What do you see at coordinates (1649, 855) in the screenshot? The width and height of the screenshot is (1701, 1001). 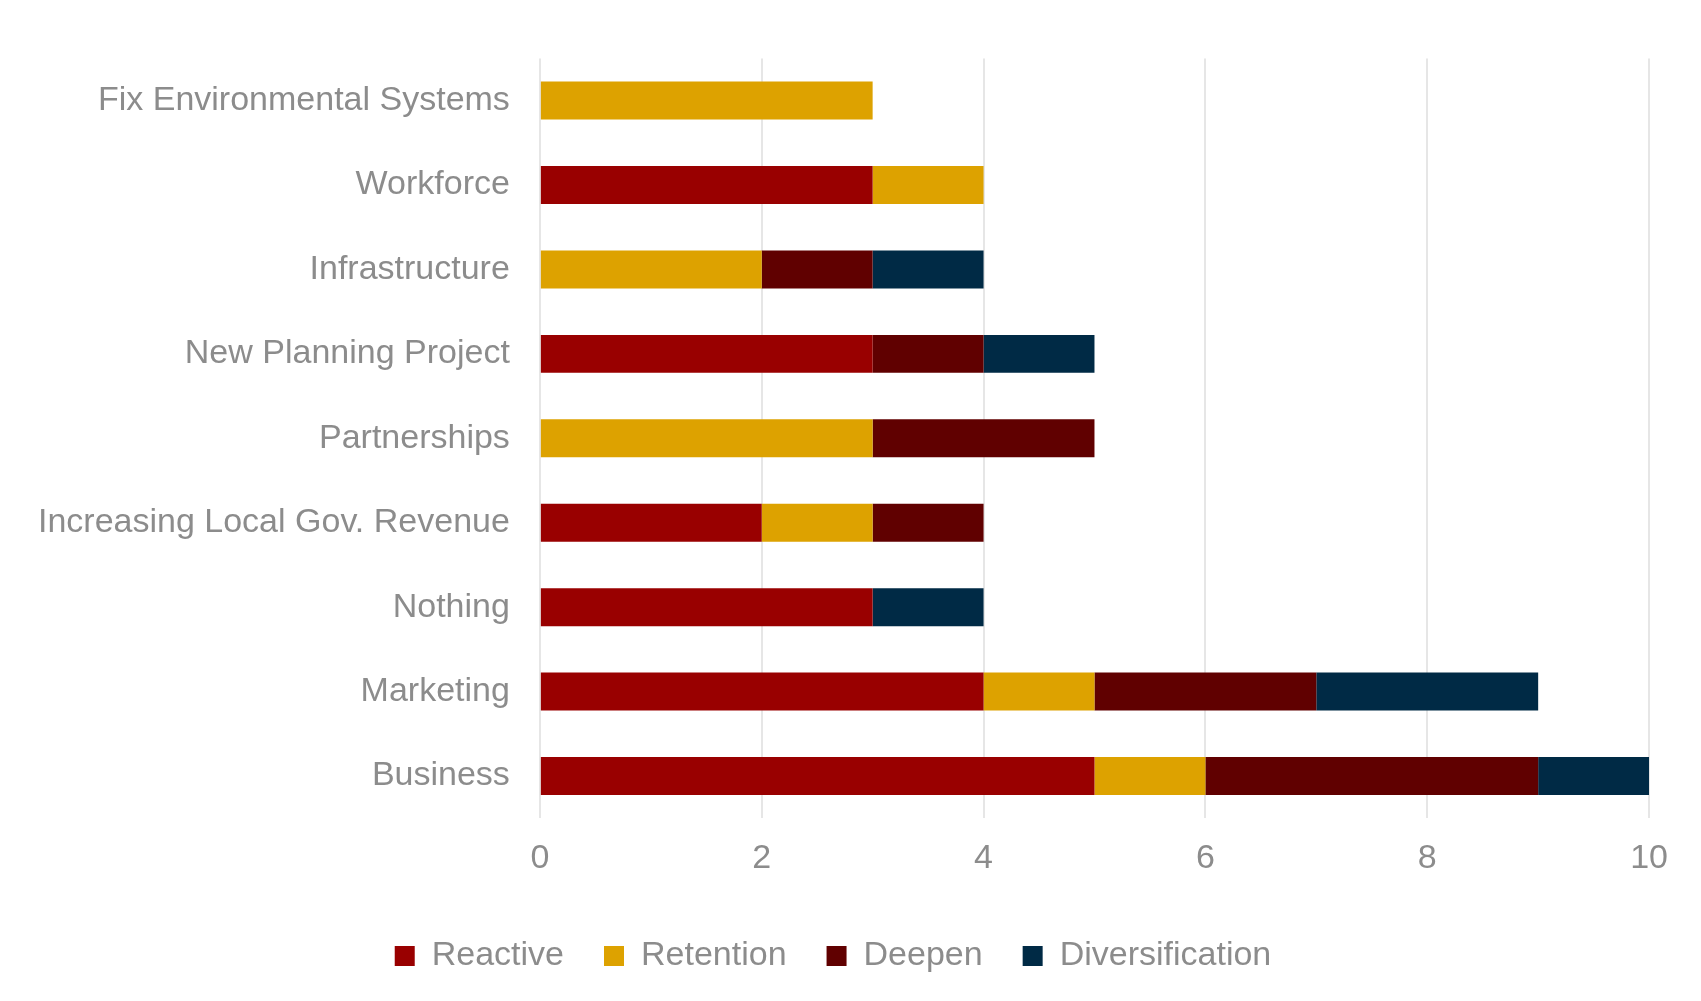 I see `x-tick-label: 10` at bounding box center [1649, 855].